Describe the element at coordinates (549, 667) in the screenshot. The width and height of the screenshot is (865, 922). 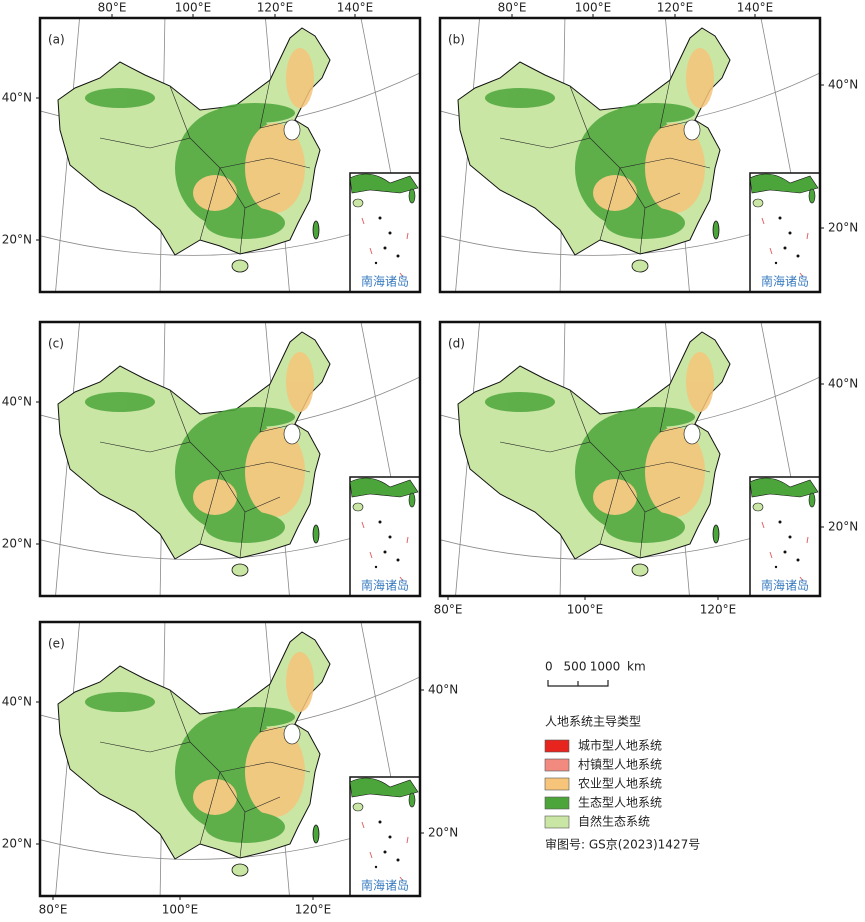
I see `scale-tick: 0` at that location.